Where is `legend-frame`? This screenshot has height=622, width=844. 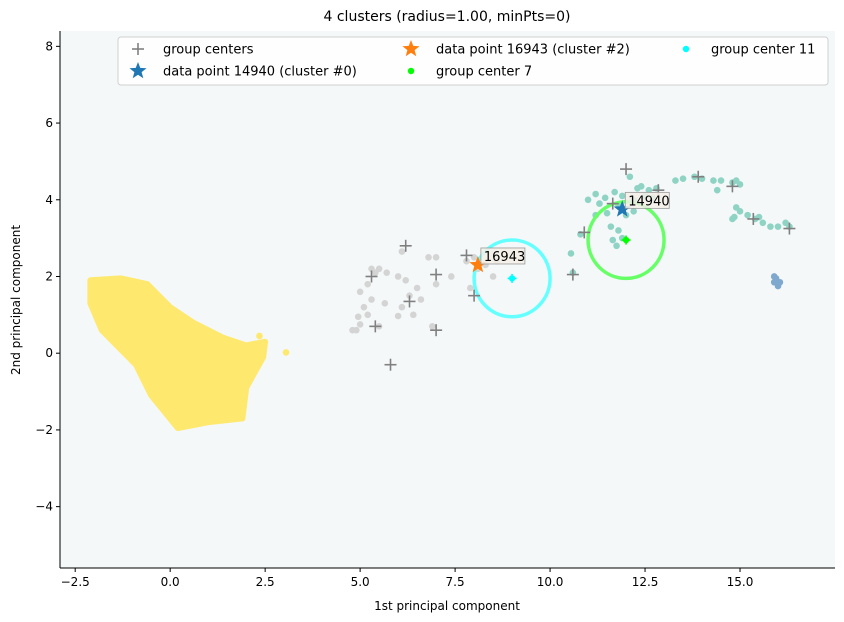
legend-frame is located at coordinates (473, 61).